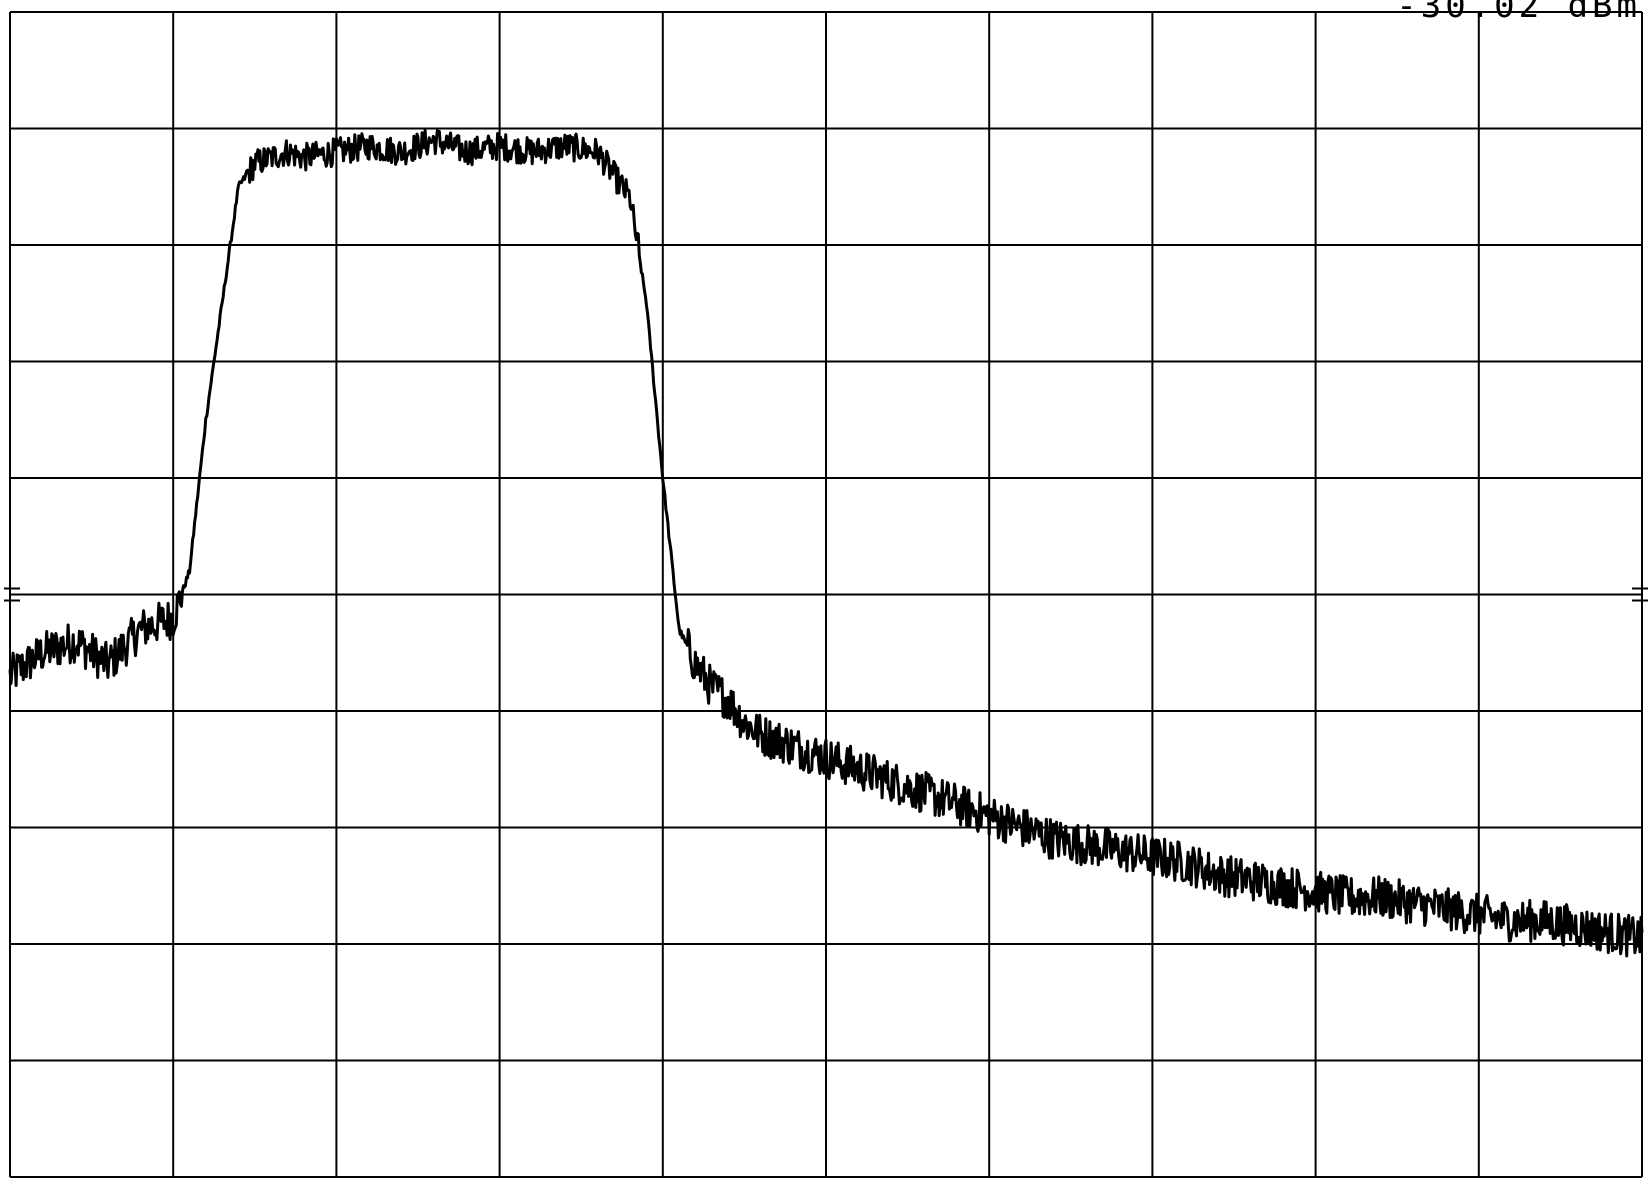 The height and width of the screenshot is (1189, 1651). What do you see at coordinates (1518, 13) in the screenshot?
I see `corner-readout: -30.02 dBm` at bounding box center [1518, 13].